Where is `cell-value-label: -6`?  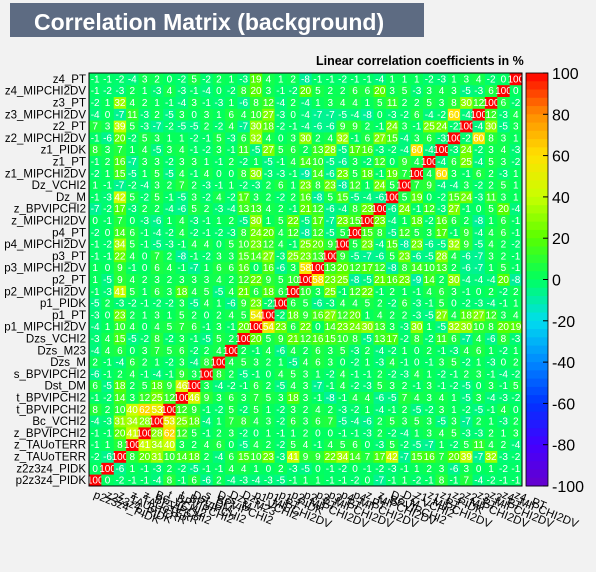
cell-value-label: -6 is located at coordinates (119, 469).